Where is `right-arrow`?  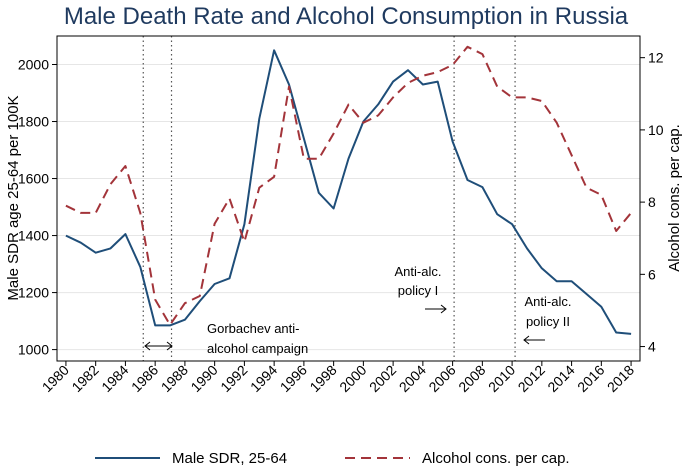 right-arrow is located at coordinates (436, 309).